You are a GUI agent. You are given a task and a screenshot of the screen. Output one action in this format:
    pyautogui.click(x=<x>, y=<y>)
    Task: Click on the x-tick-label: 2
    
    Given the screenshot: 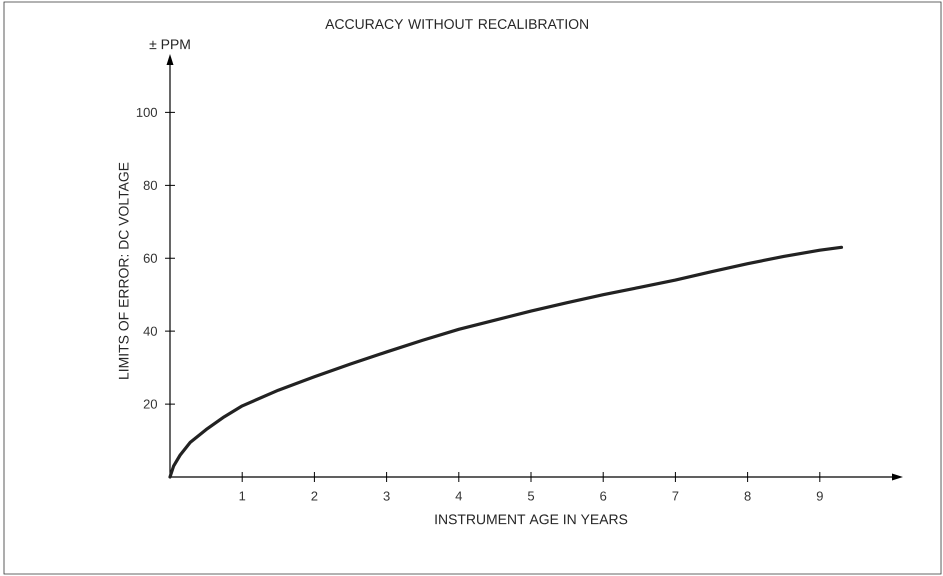 What is the action you would take?
    pyautogui.click(x=314, y=496)
    